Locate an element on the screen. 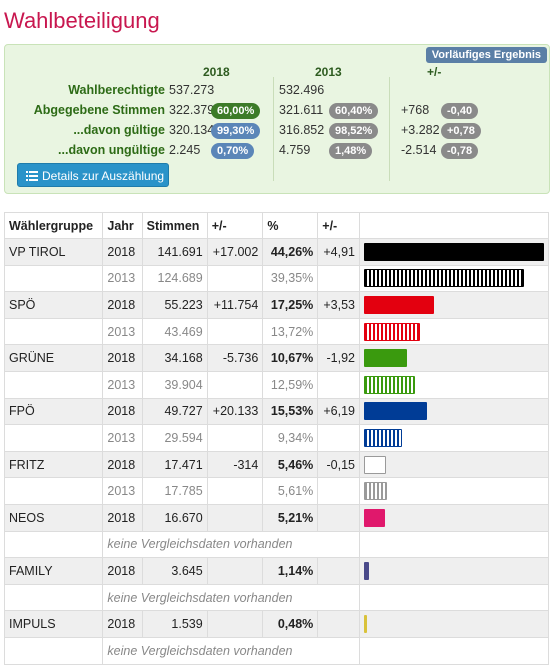 The image size is (556, 670). table-row: GRÜNE 2018 34.168 -5.736 10,67% -1,92 is located at coordinates (276, 358).